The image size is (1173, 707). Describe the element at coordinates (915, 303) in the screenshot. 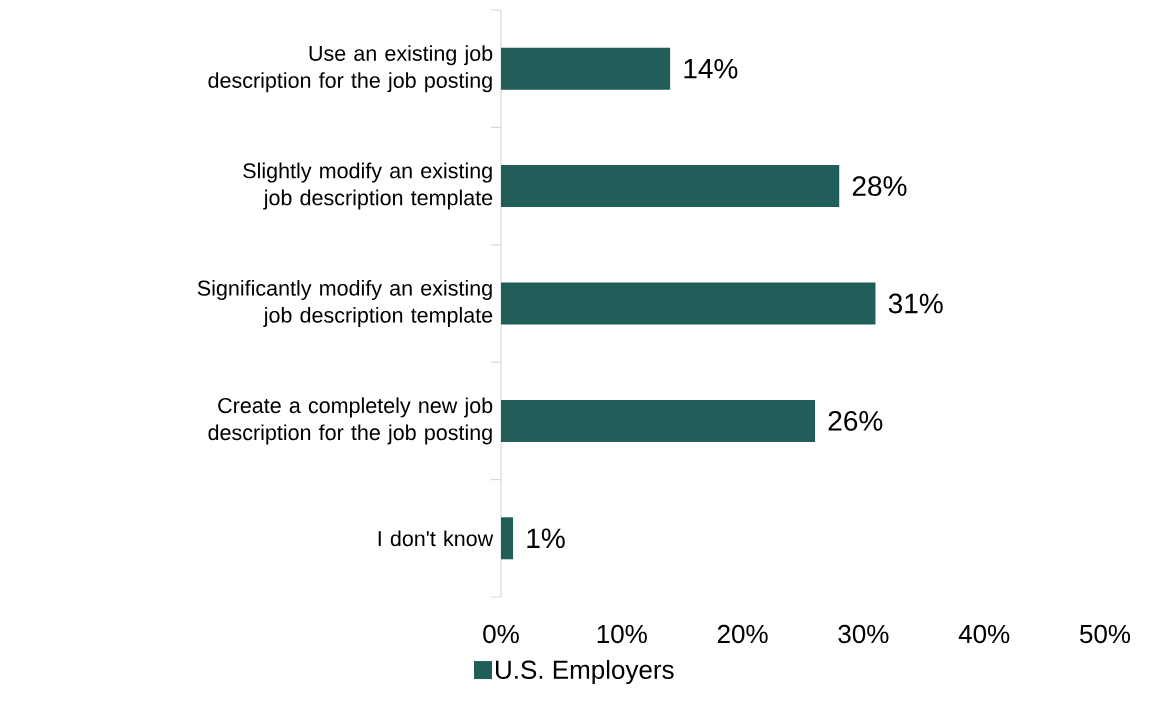

I see `data-label: 31%` at that location.